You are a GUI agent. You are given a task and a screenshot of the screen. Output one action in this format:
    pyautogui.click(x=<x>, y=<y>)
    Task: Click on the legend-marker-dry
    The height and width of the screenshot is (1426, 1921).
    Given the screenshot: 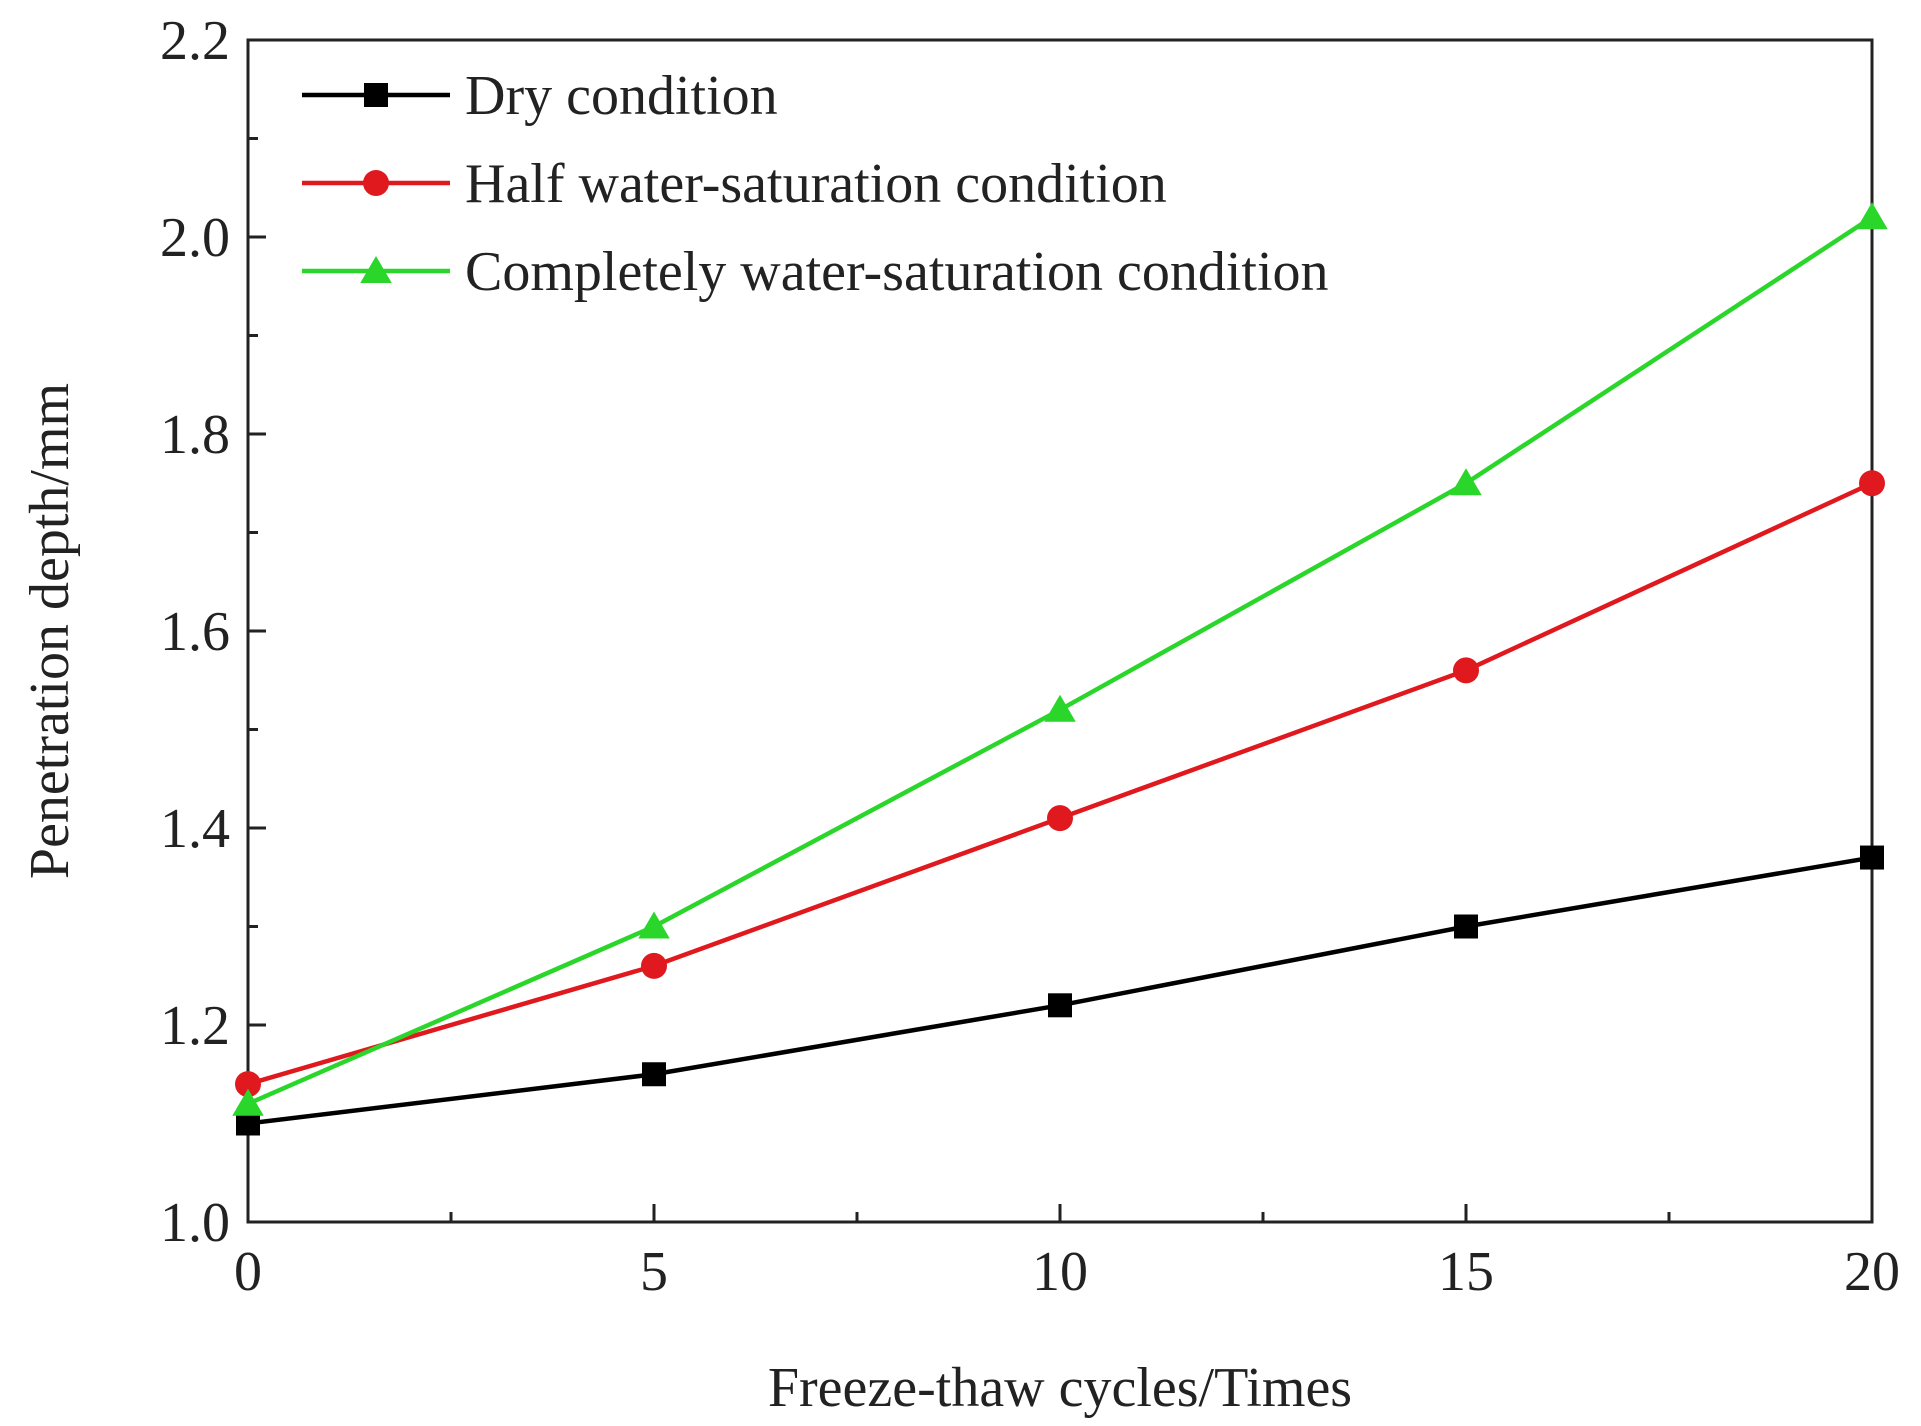 What is the action you would take?
    pyautogui.click(x=376, y=95)
    